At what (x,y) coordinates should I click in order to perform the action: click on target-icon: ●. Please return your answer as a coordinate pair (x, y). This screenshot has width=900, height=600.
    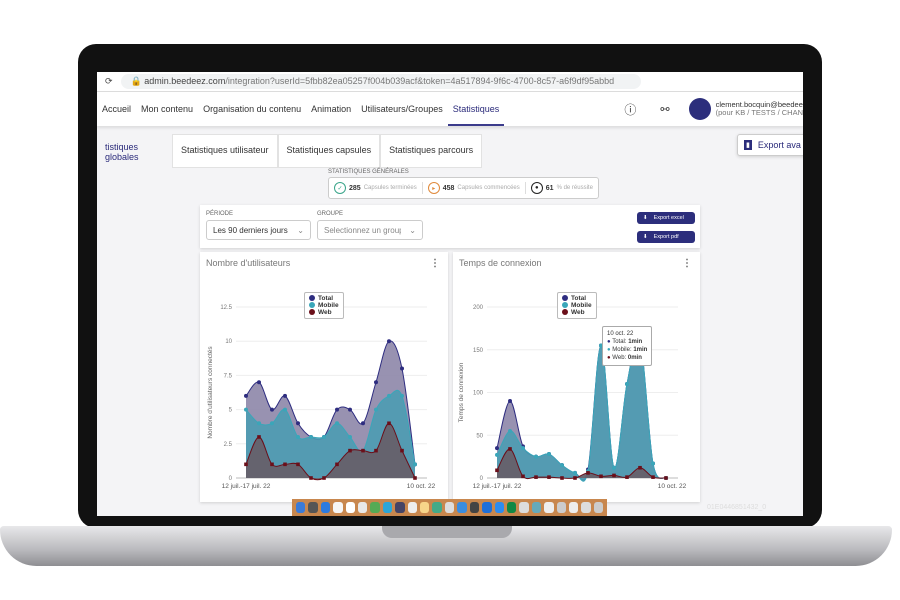
    Looking at the image, I should click on (536, 188).